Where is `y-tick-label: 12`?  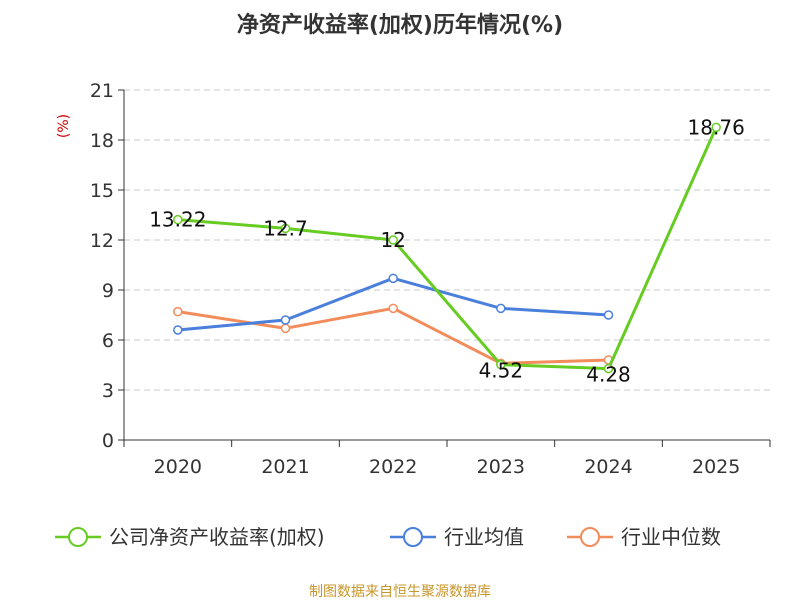
y-tick-label: 12 is located at coordinates (102, 241).